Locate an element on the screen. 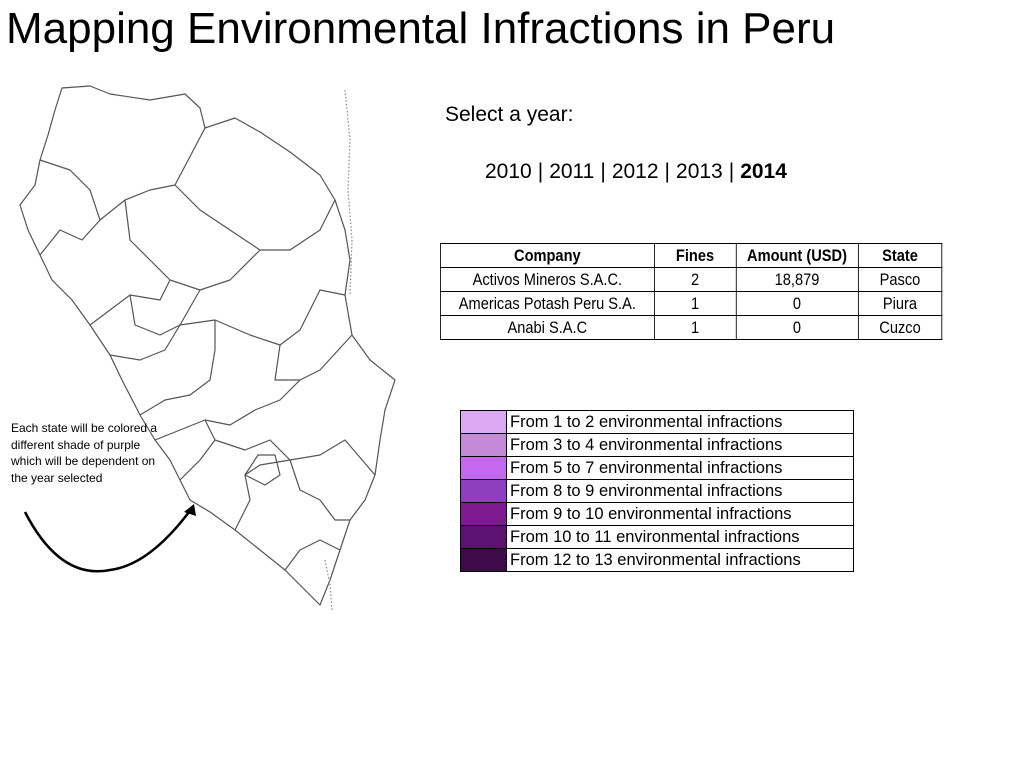 This screenshot has height=768, width=1024. cell-amount: 18,879 is located at coordinates (797, 279).